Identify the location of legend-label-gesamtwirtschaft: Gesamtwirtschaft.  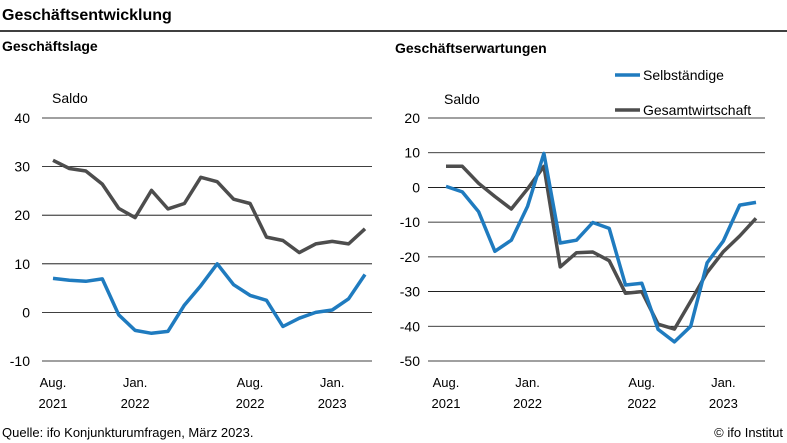
(697, 110).